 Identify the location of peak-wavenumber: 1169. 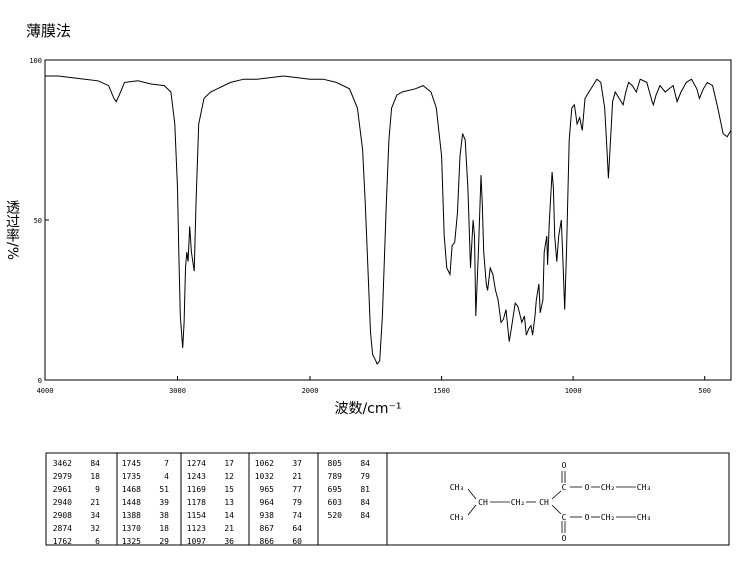
(196, 489).